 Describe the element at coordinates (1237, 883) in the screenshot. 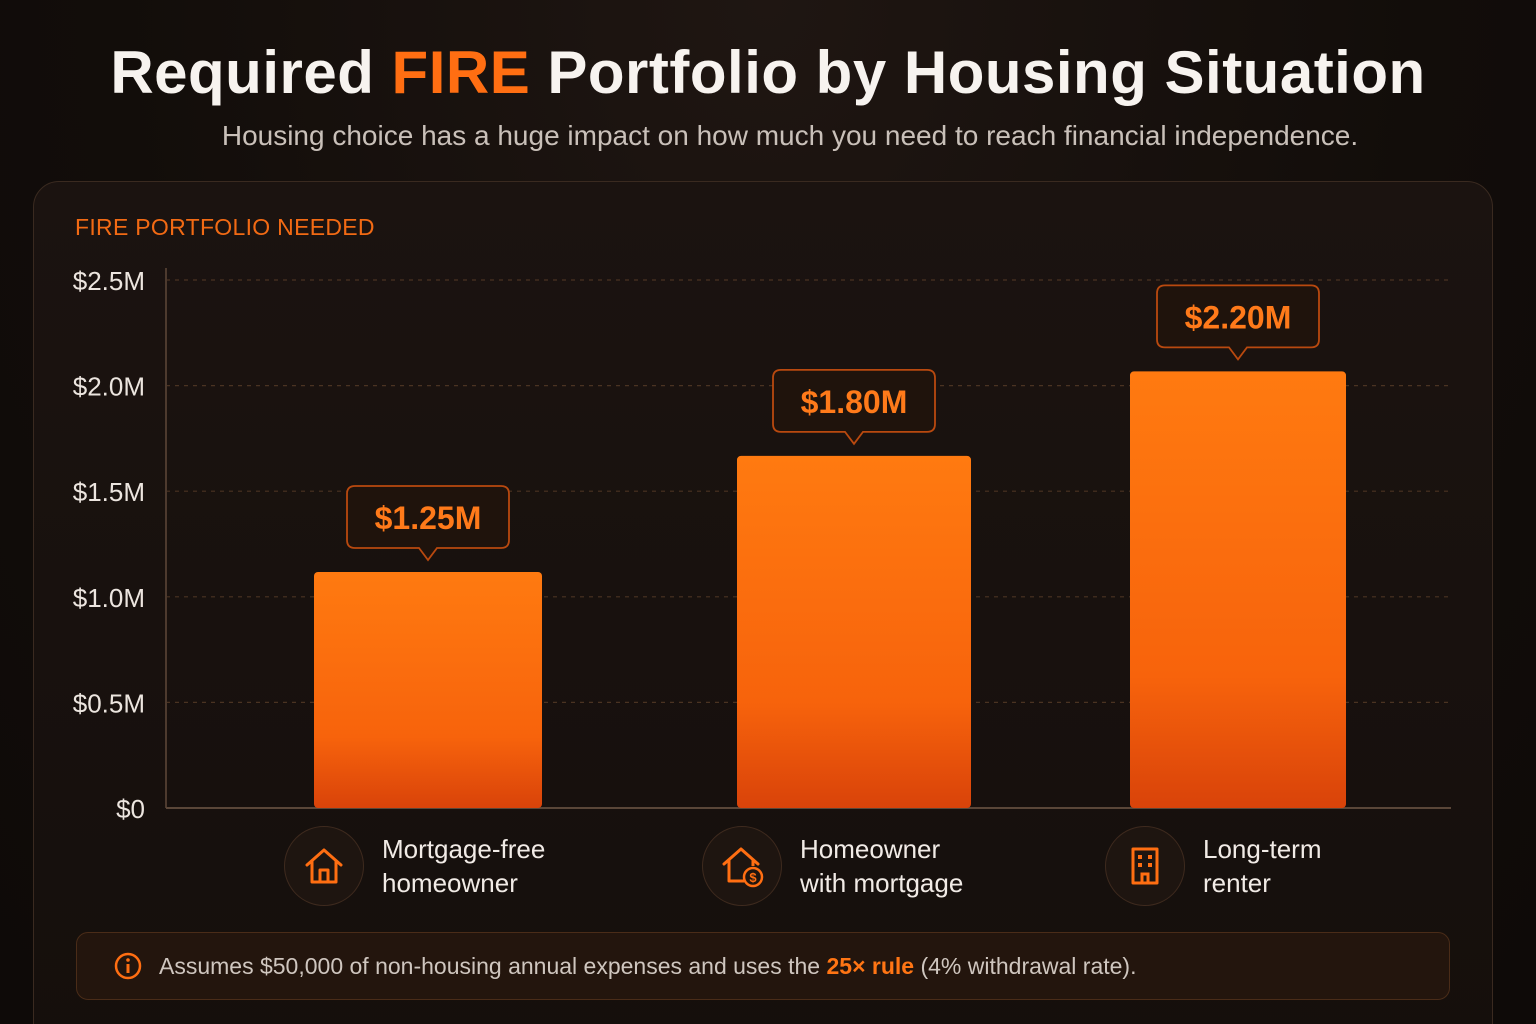

I see `category-label-line2: renter` at that location.